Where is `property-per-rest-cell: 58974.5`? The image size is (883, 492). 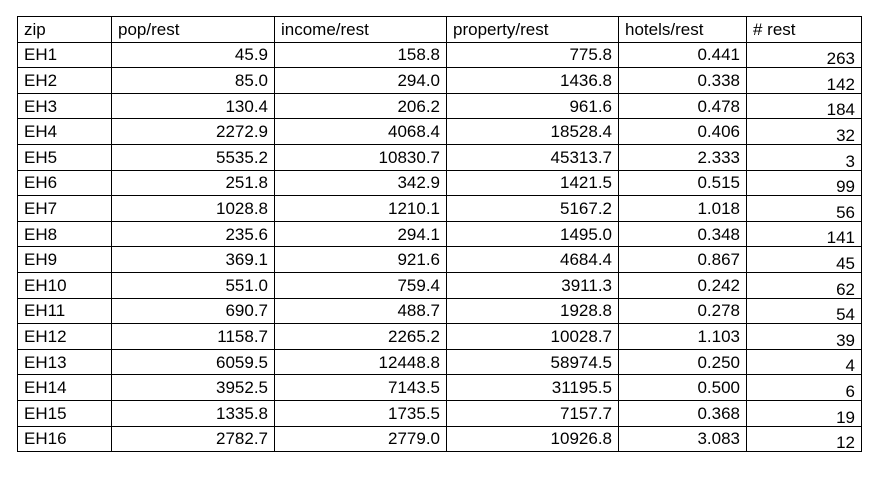
property-per-rest-cell: 58974.5 is located at coordinates (532, 362).